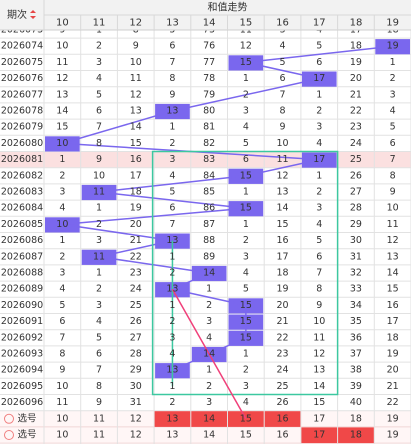 The height and width of the screenshot is (444, 411). I want to click on select-label: 选号, so click(26, 435).